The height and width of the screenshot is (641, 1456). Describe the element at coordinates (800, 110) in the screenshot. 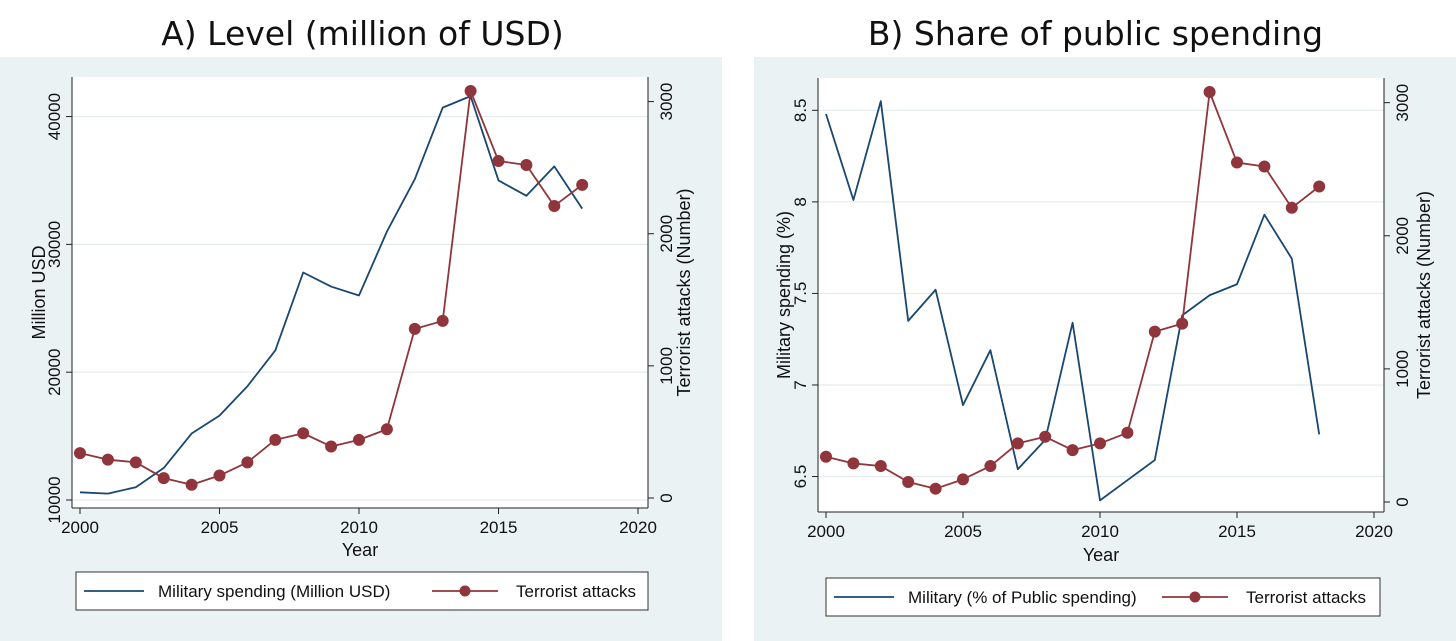

I see `y-tick-label: 8.5` at that location.